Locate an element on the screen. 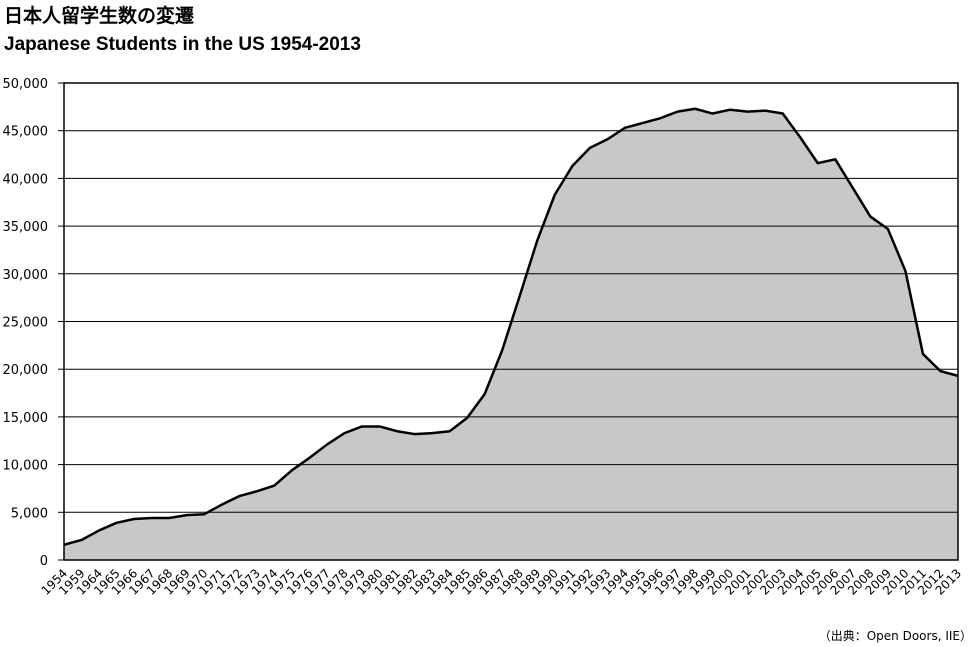  chart-title: 日本人留学生数の変遷 is located at coordinates (99, 15).